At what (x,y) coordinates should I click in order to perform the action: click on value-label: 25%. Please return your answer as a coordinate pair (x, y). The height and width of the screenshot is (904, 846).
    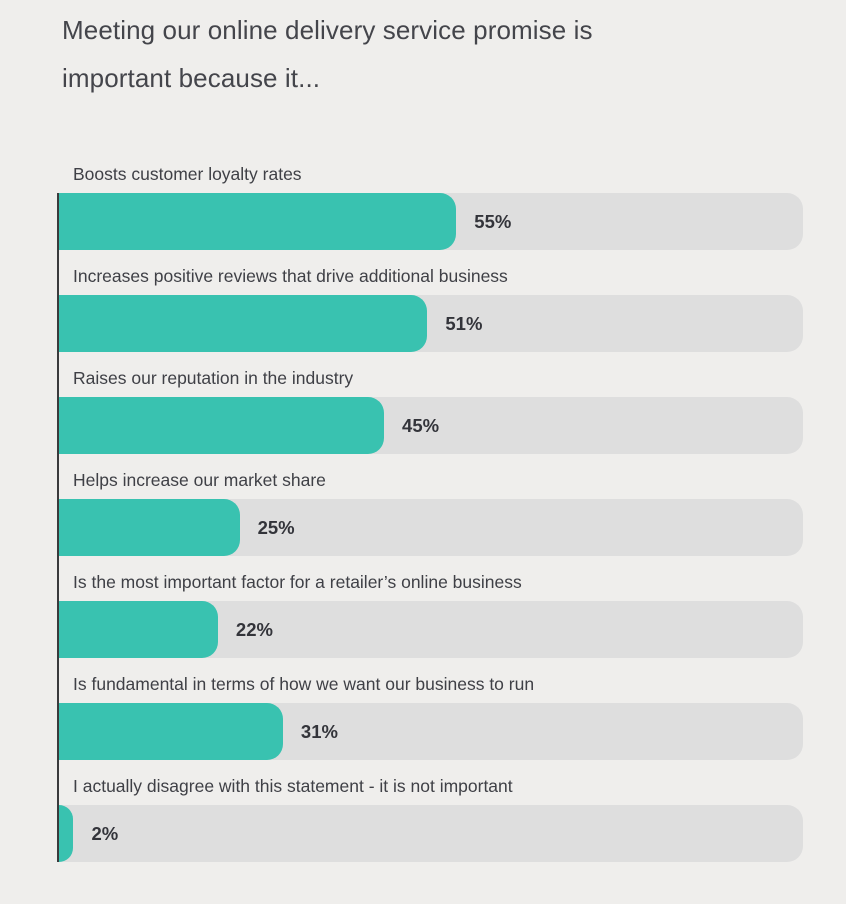
    Looking at the image, I should click on (276, 527).